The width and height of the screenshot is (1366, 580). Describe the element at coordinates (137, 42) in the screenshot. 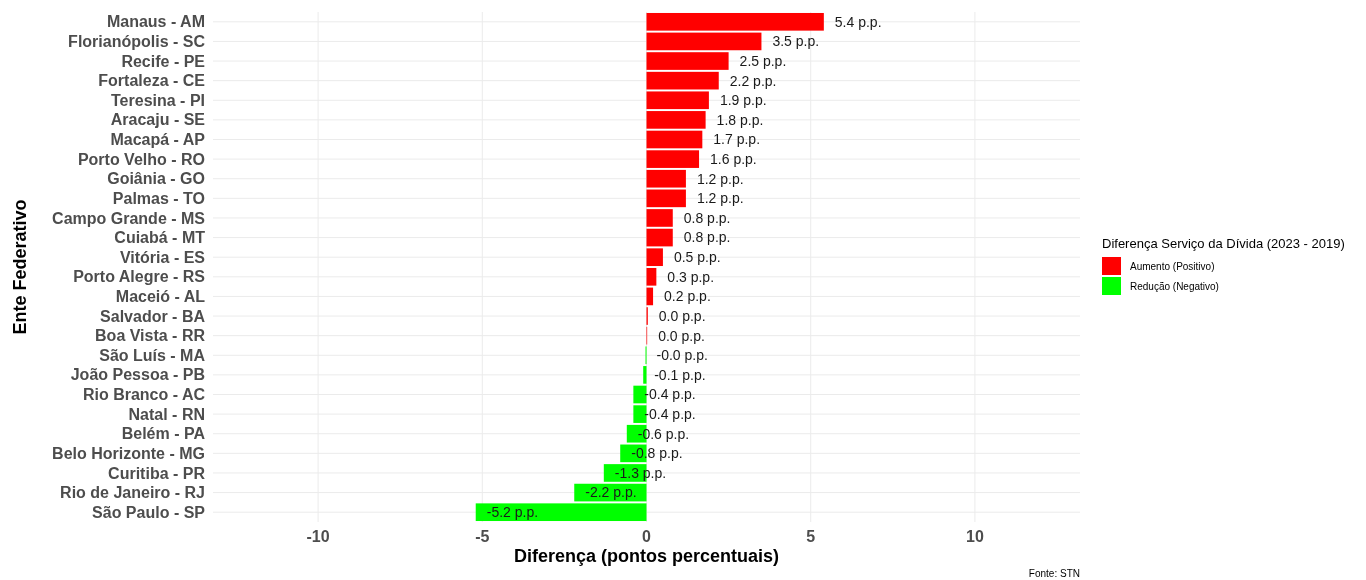

I see `y-tick-label: Florianópolis - SC` at that location.